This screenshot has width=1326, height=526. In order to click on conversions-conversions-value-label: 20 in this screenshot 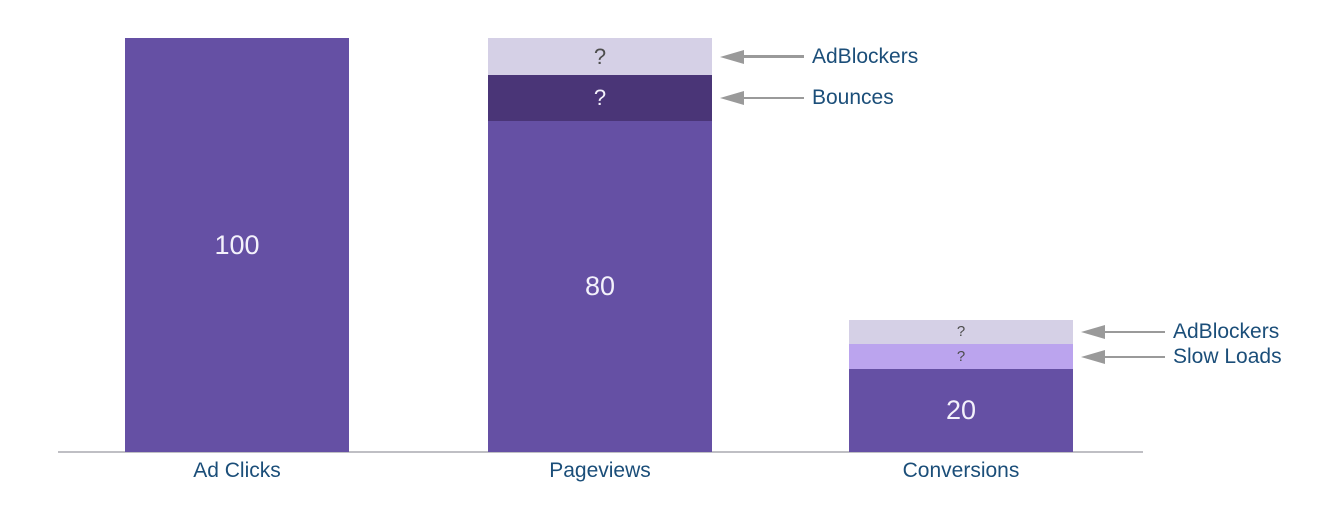, I will do `click(961, 410)`.